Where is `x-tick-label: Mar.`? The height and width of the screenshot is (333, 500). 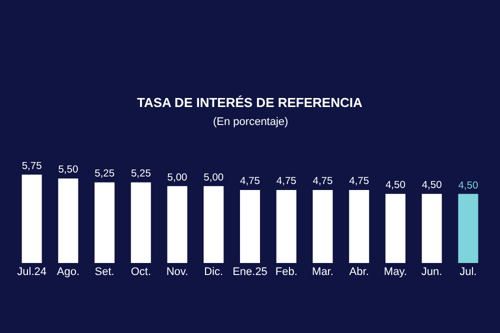 x-tick-label: Mar. is located at coordinates (323, 272).